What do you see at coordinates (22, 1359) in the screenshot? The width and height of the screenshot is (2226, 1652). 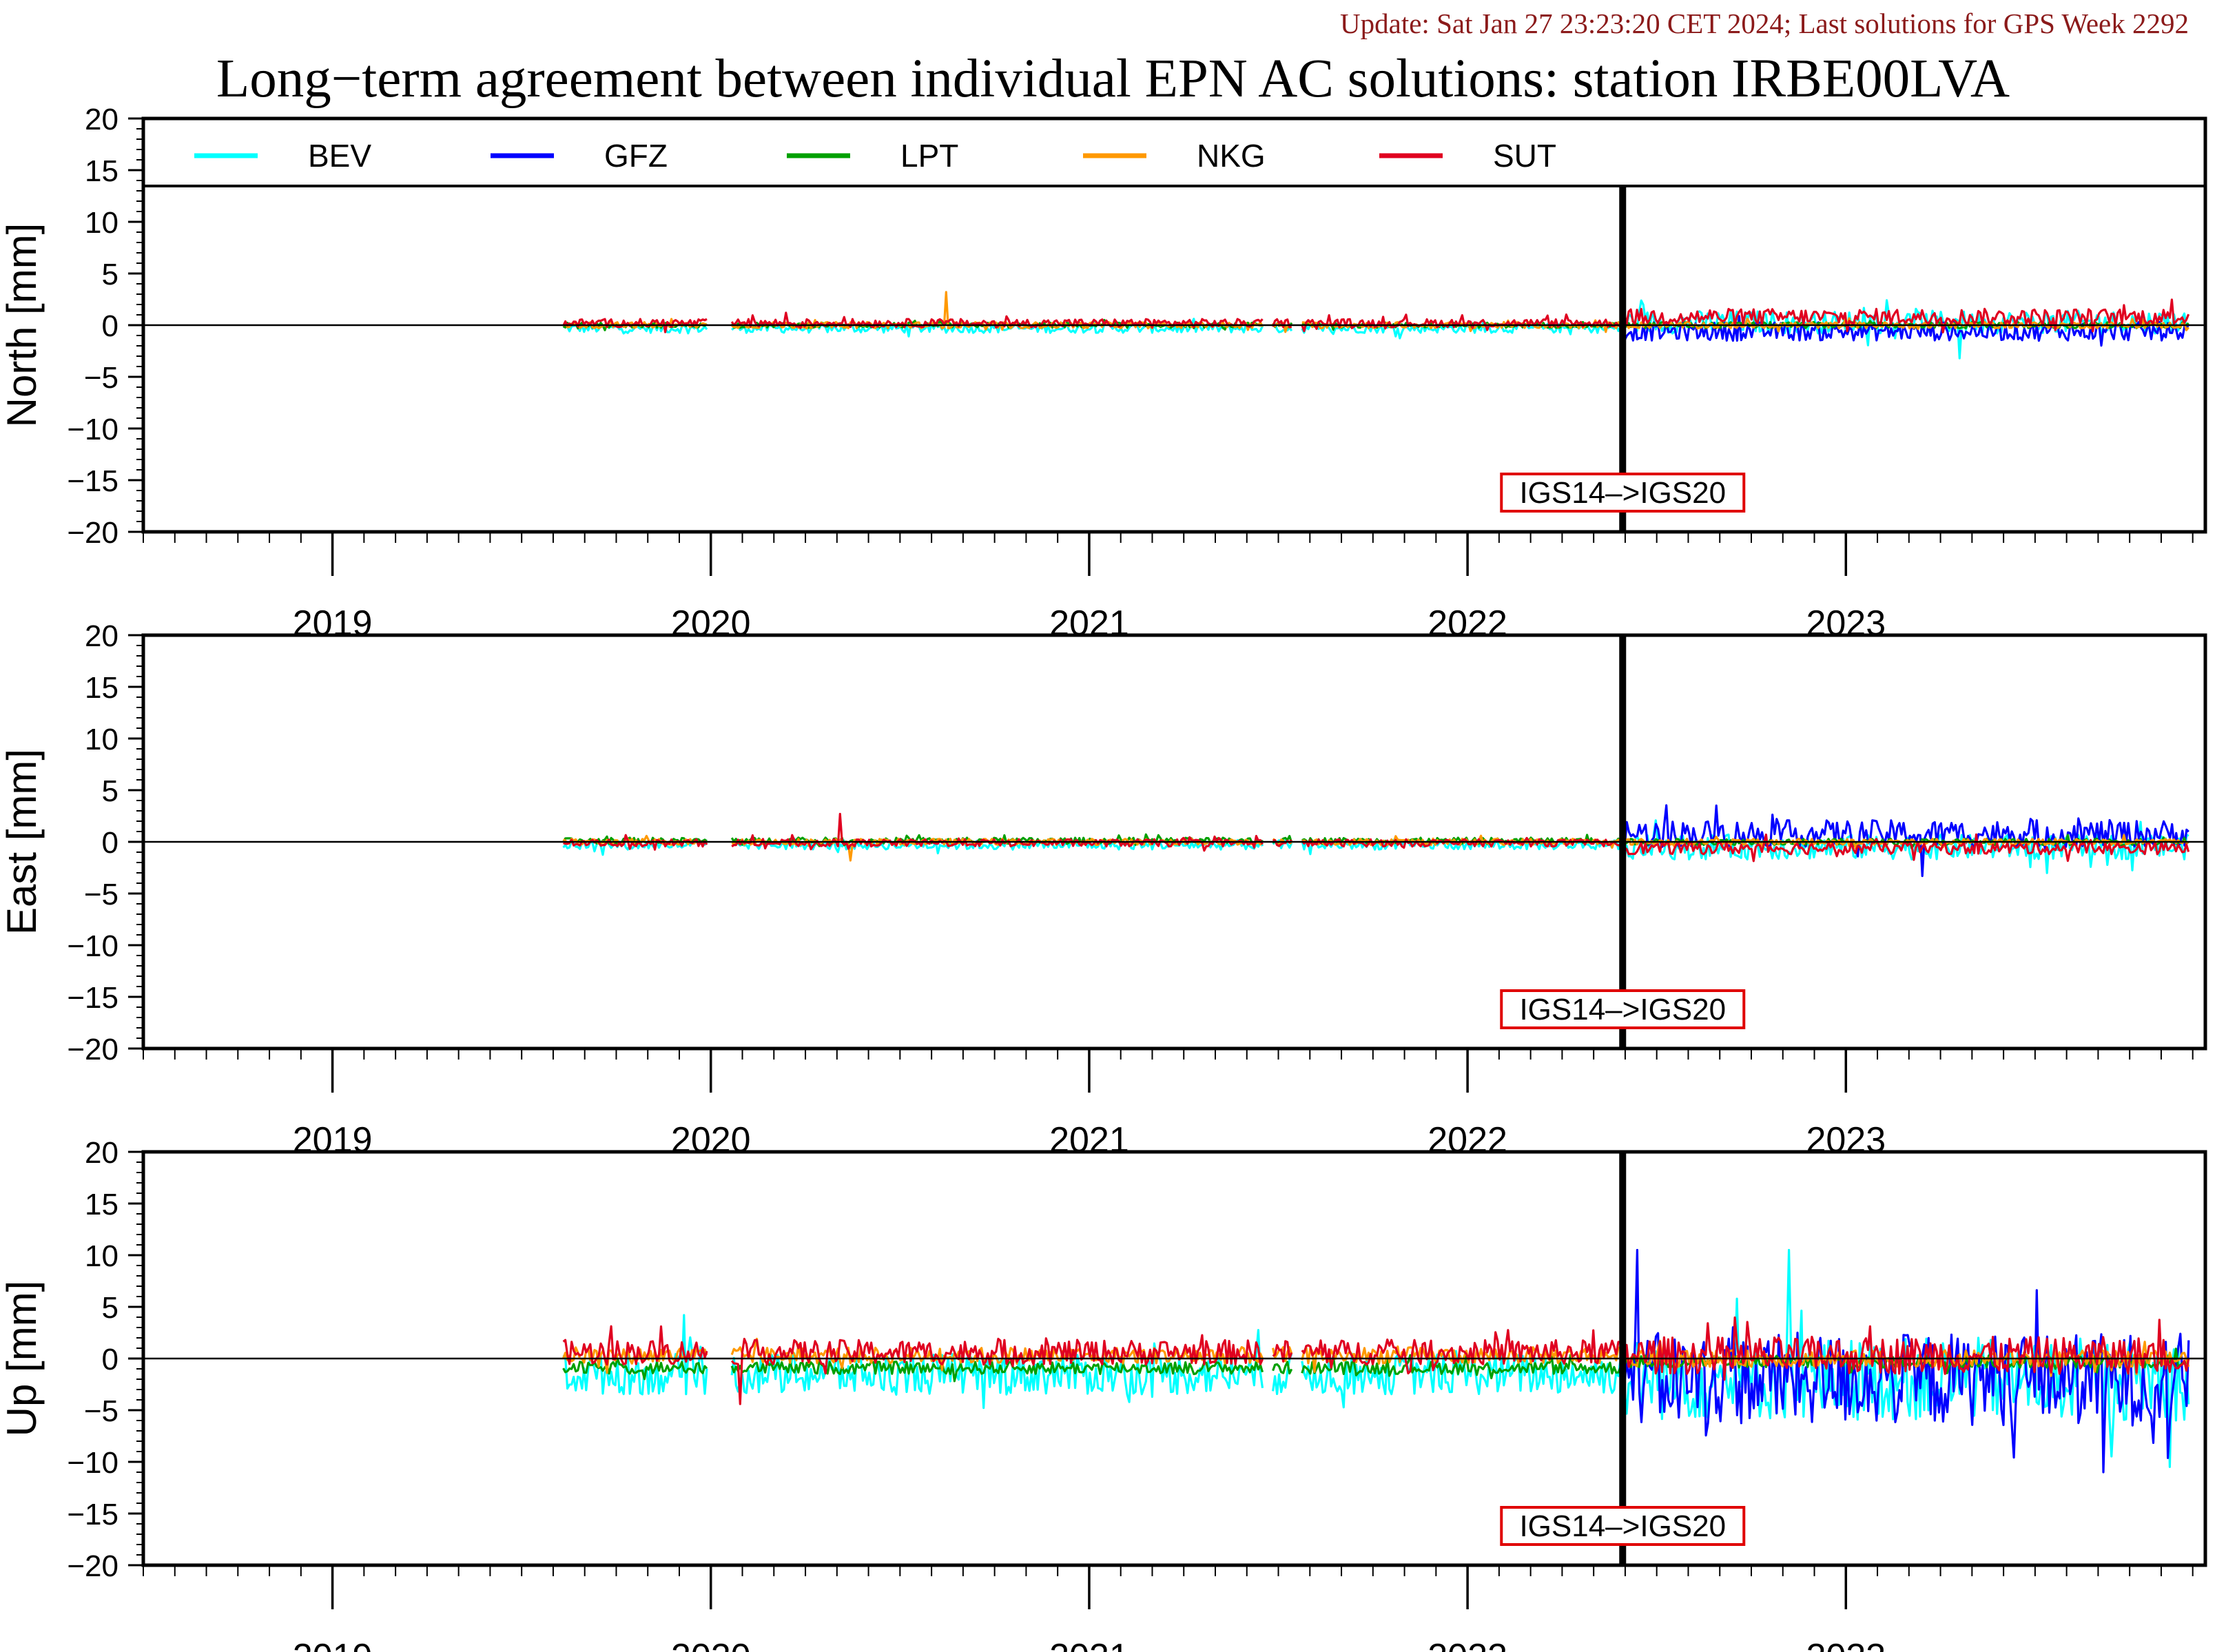 I see `y-axis-title: Up [mm]` at bounding box center [22, 1359].